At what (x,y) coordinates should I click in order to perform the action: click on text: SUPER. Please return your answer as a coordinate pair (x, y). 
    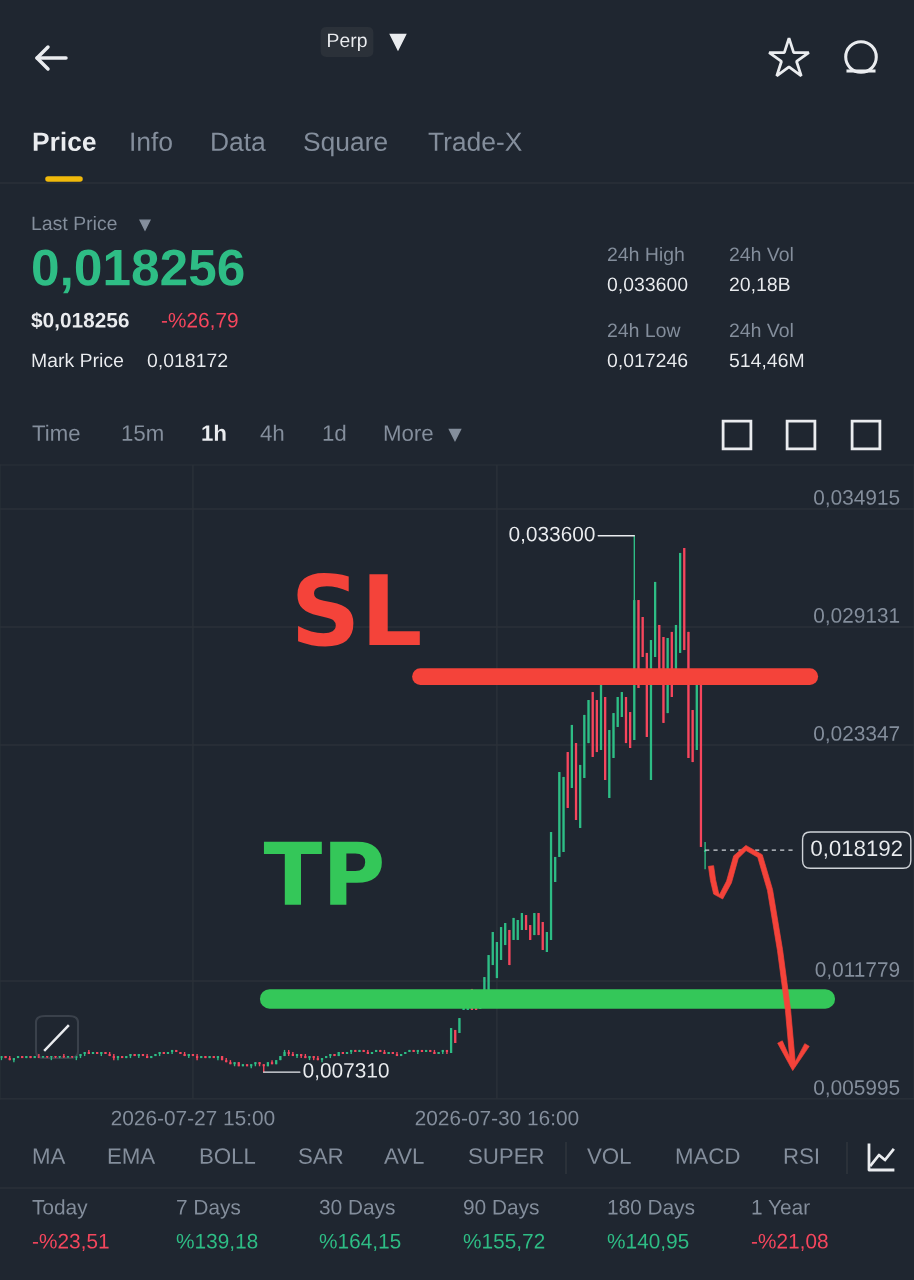
    Looking at the image, I should click on (506, 1156).